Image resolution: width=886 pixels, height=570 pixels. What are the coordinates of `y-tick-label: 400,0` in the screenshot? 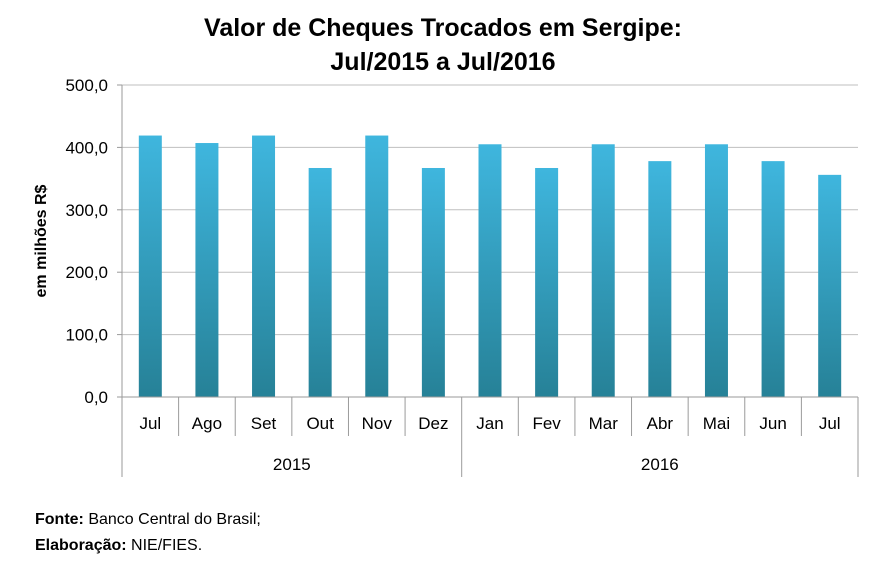 It's located at (86, 147).